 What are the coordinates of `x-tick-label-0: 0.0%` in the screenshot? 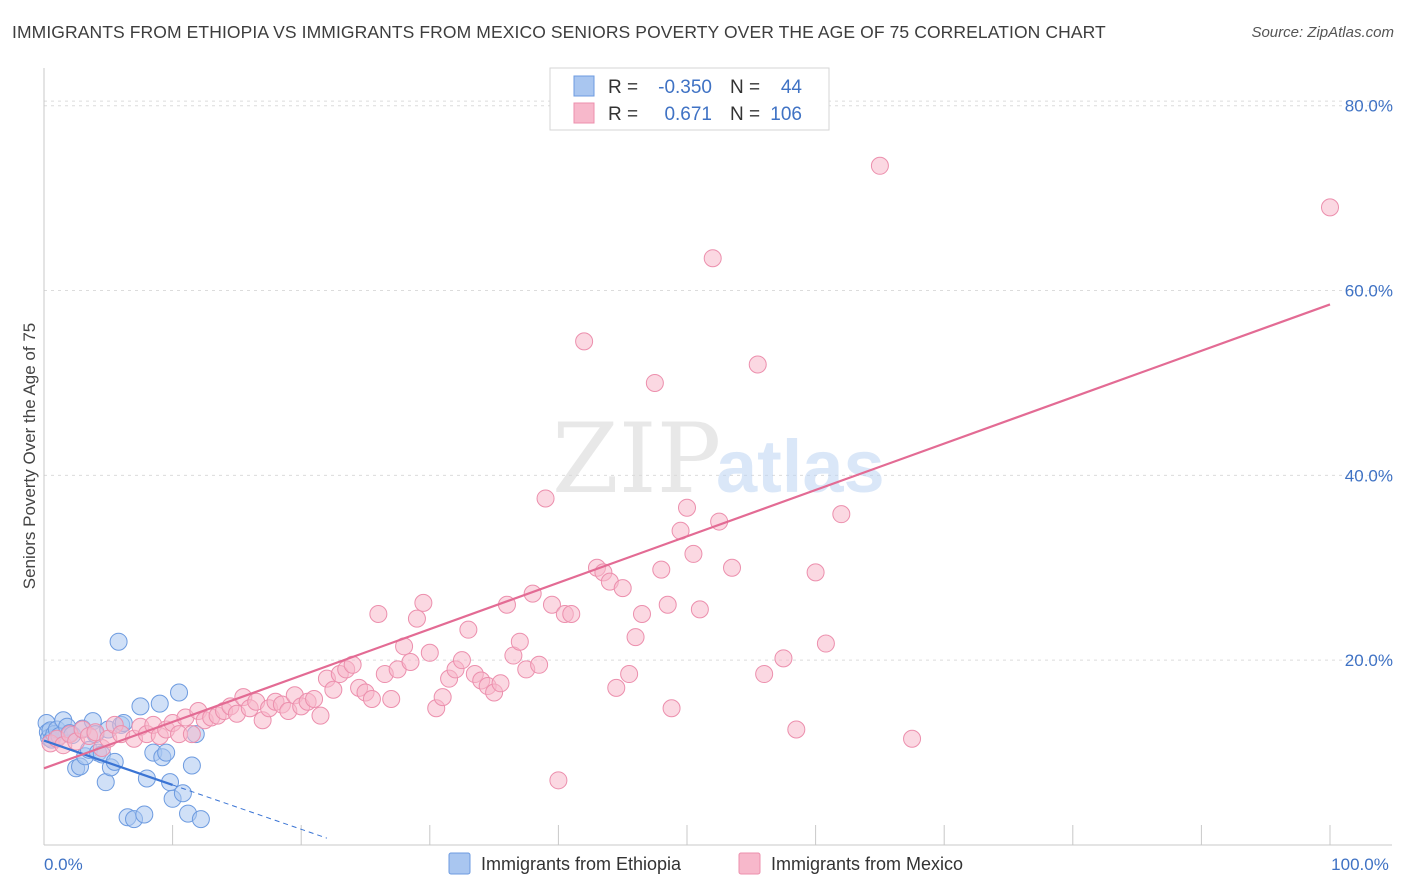 It's located at (63, 864).